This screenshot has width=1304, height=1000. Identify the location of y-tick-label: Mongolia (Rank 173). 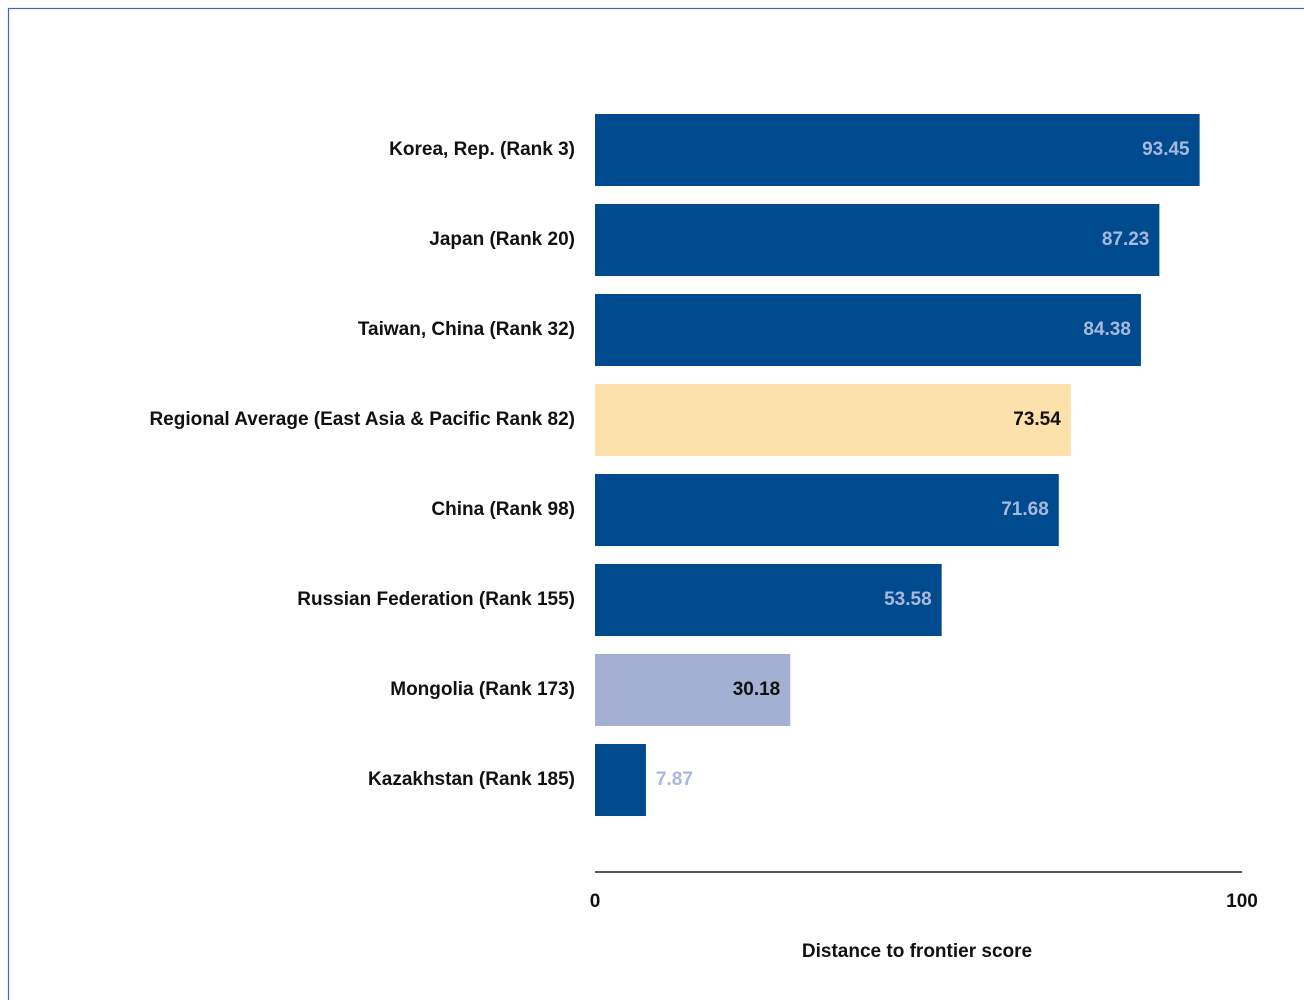
(482, 689).